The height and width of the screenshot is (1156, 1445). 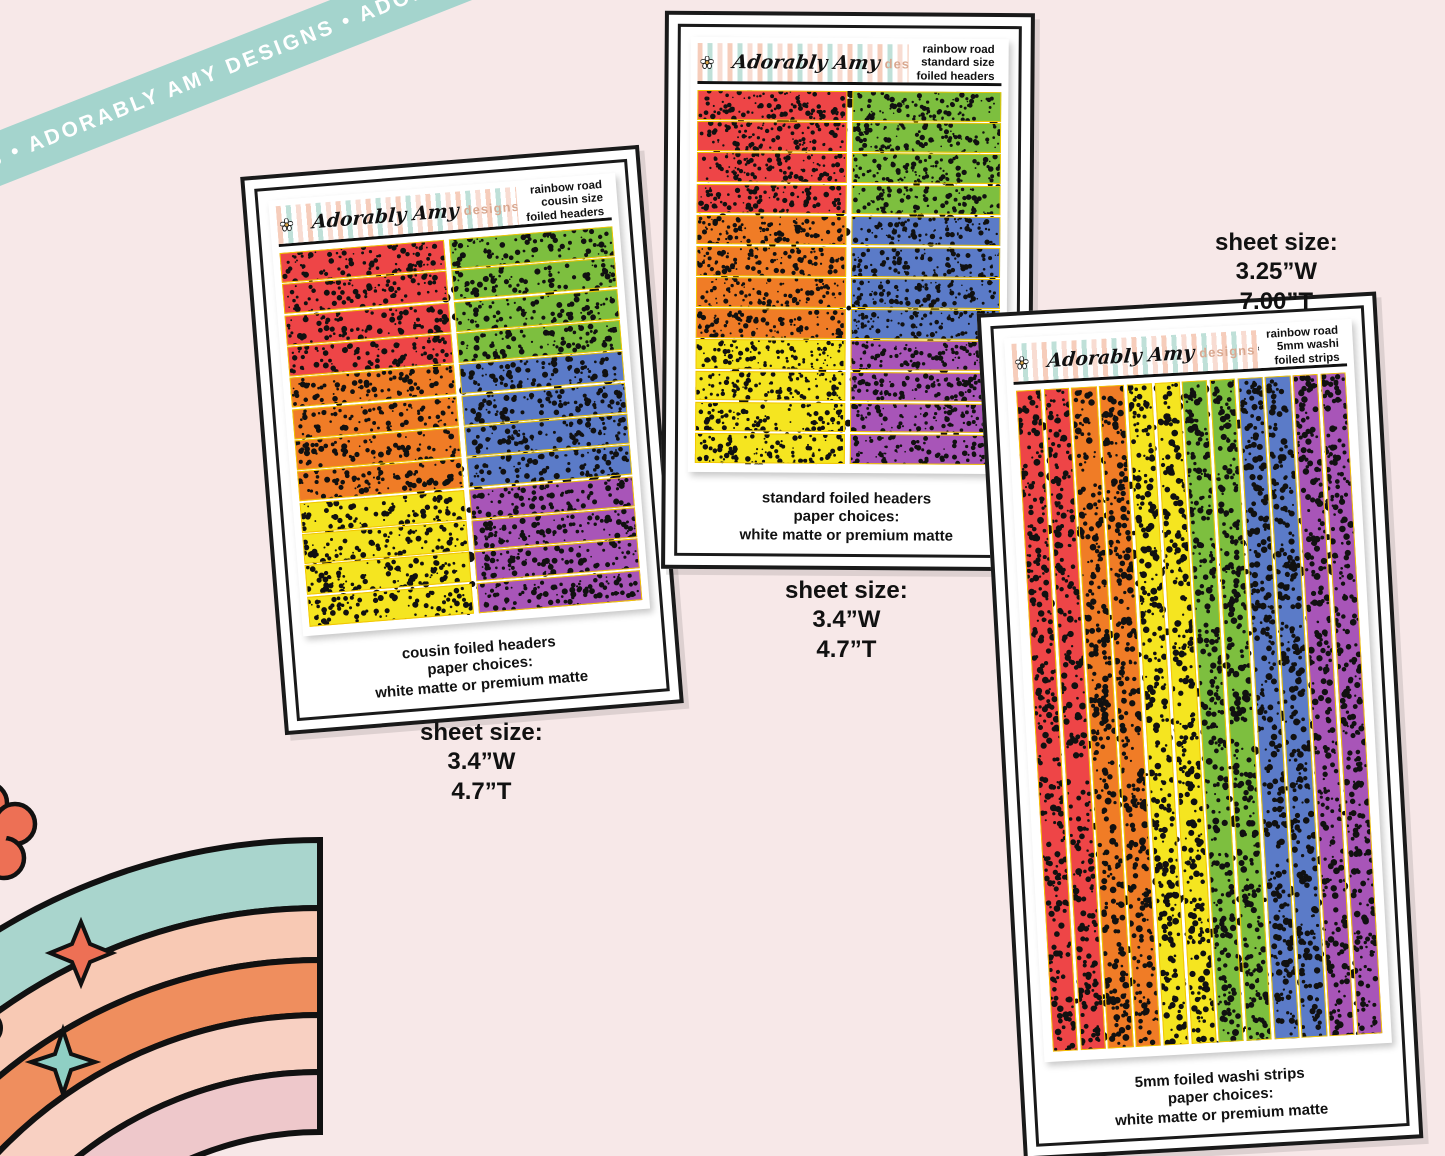 What do you see at coordinates (1302, 347) in the screenshot?
I see `sheet-title: rainbow road 5mm washi foiled strips` at bounding box center [1302, 347].